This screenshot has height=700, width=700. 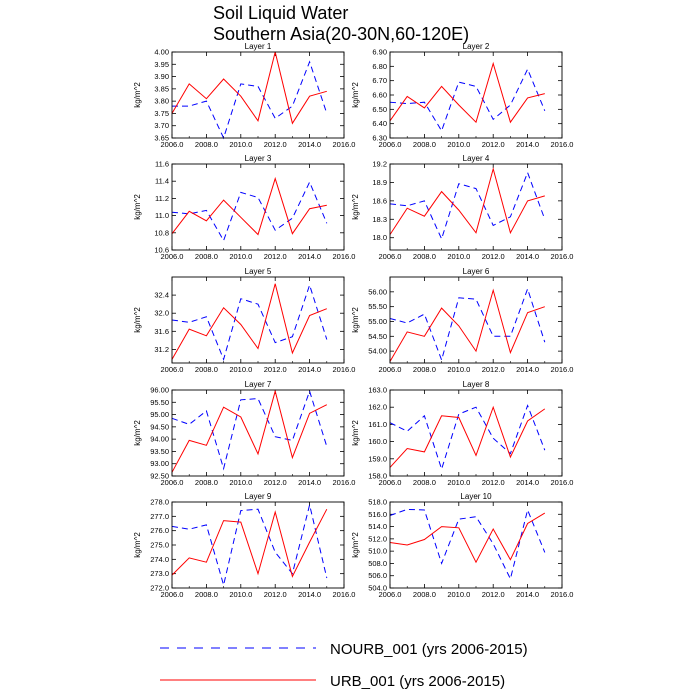 I want to click on y-tick-label: 161.0, so click(x=377, y=424).